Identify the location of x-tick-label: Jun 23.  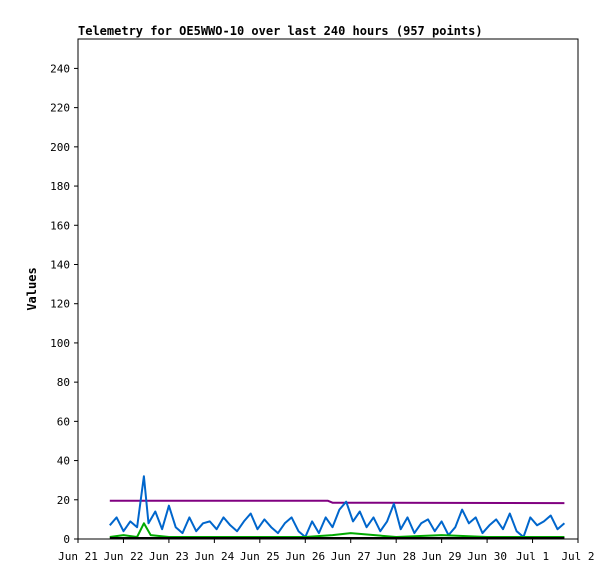
(169, 556).